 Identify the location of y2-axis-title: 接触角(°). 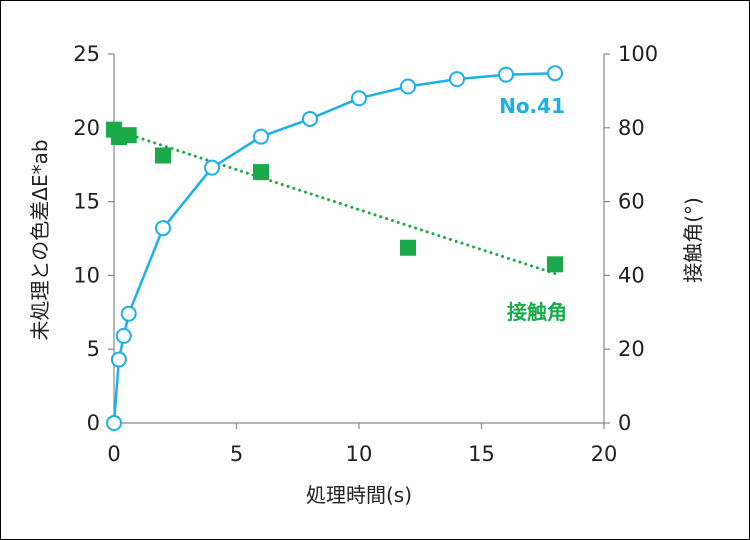
(693, 240).